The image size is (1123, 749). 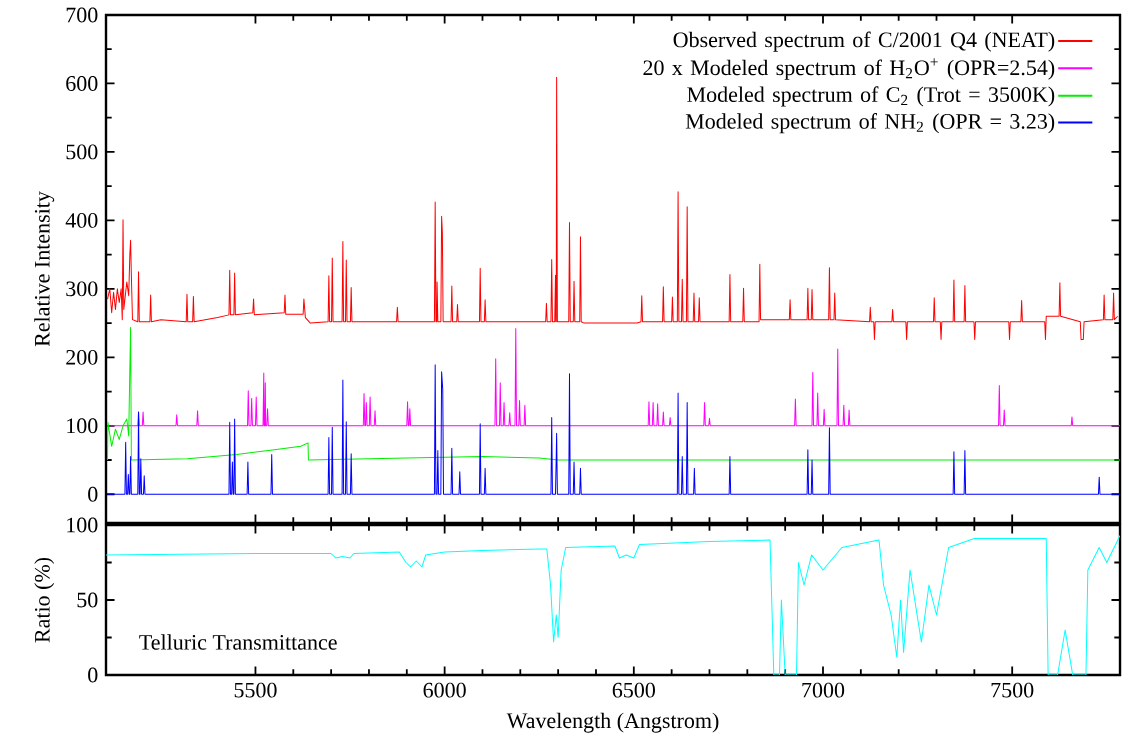 I want to click on y-tick-label: 50, so click(x=87, y=600).